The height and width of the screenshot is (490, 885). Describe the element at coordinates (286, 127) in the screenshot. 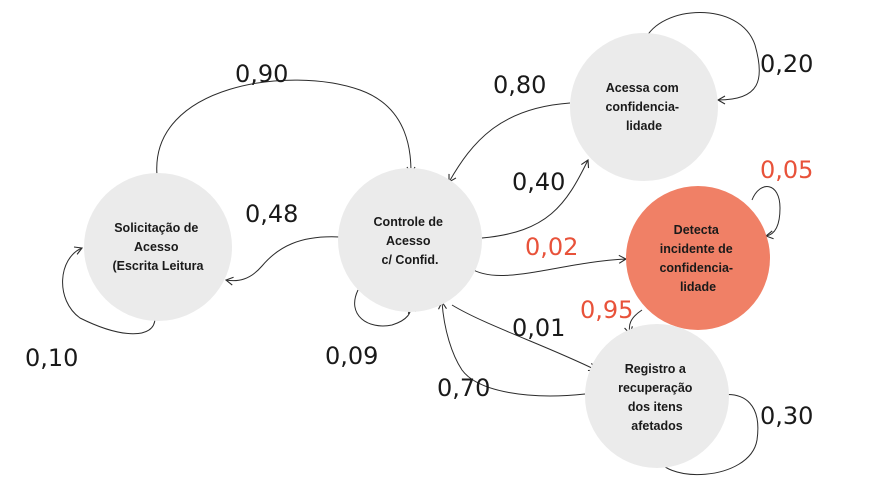

I see `edge-solicitacao-to-controle` at that location.